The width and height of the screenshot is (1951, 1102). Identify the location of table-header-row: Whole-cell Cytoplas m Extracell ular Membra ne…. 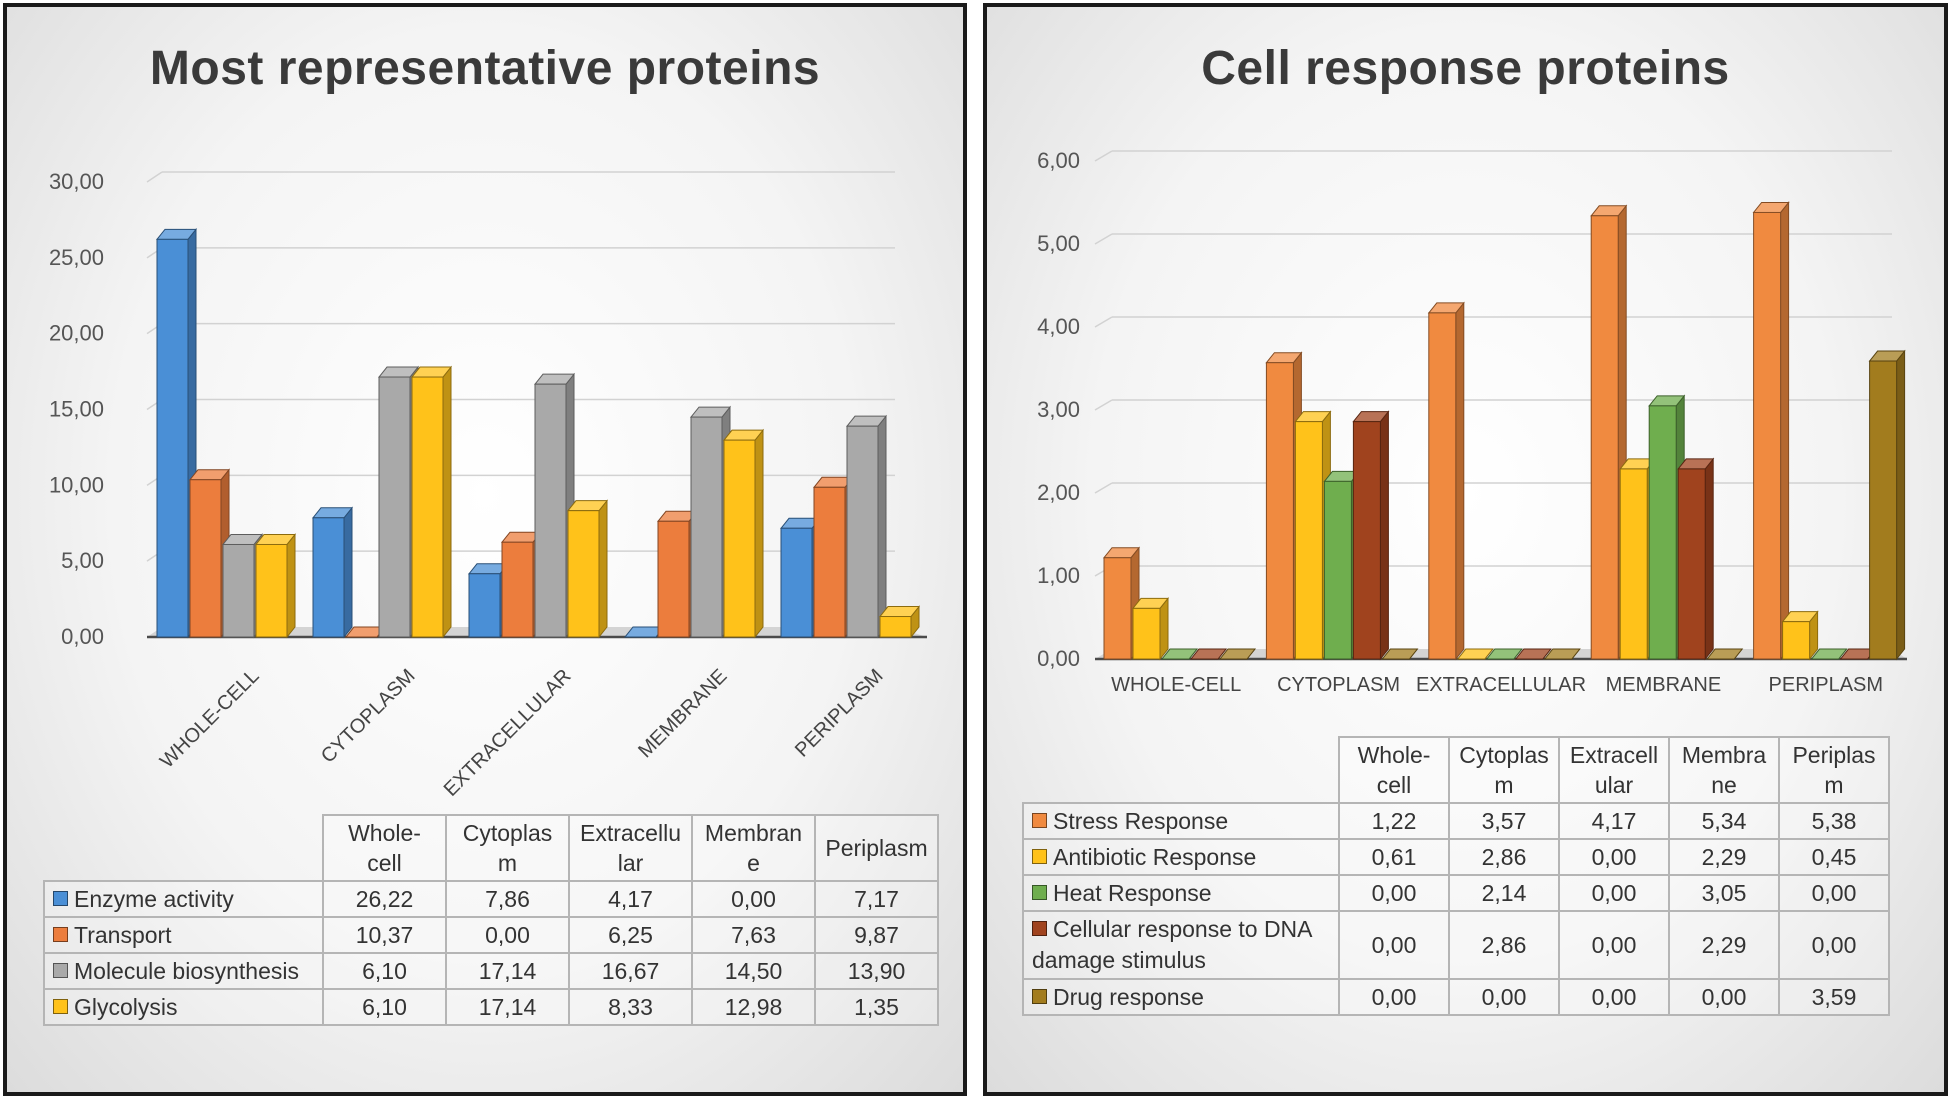
(1456, 770).